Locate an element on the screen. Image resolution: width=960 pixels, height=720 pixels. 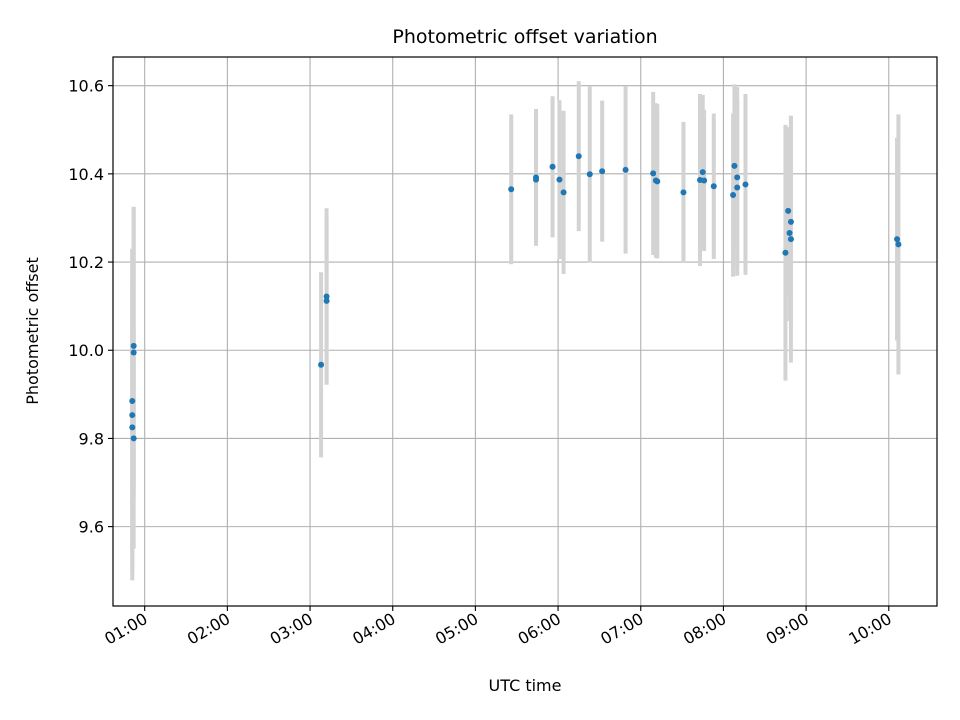
y-tick-label: 10.6 is located at coordinates (86, 86).